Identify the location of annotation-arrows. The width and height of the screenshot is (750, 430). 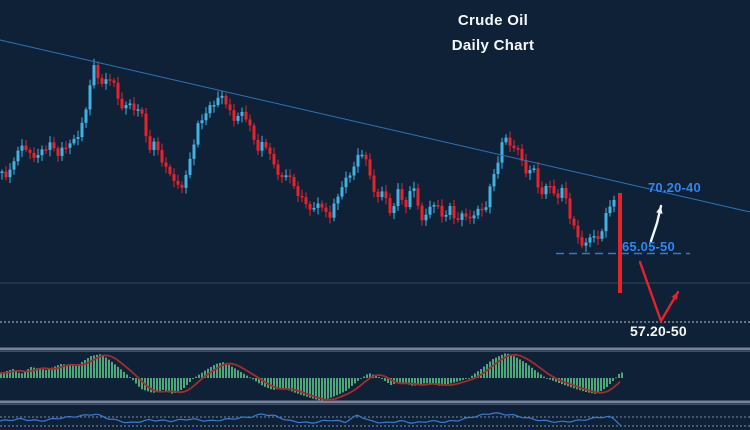
(659, 263).